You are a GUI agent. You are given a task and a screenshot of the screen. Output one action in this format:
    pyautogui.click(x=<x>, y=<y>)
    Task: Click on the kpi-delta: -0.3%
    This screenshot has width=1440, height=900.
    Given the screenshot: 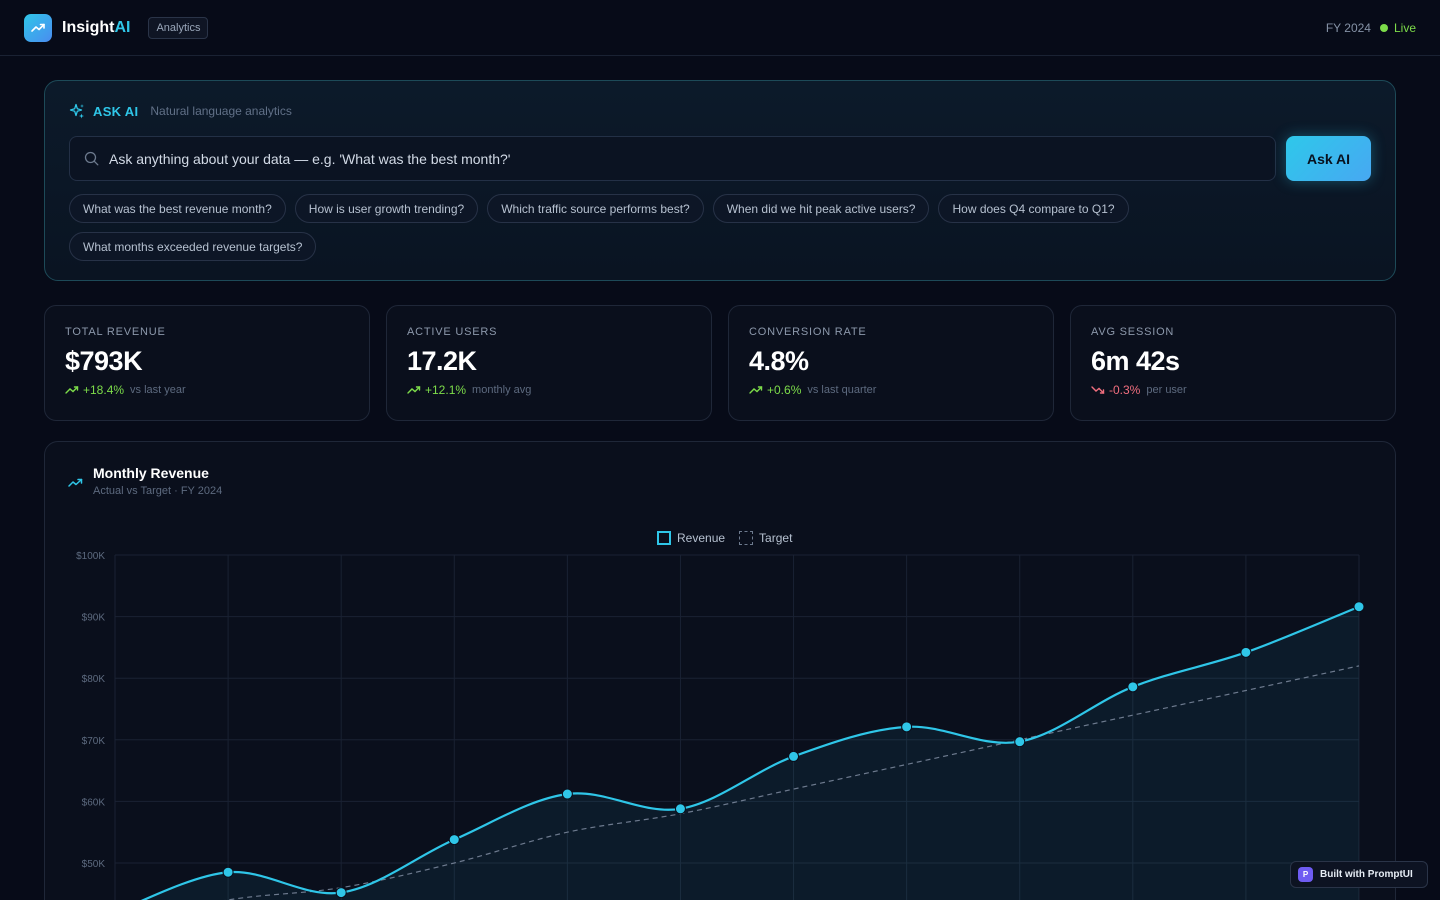 What is the action you would take?
    pyautogui.click(x=1125, y=390)
    